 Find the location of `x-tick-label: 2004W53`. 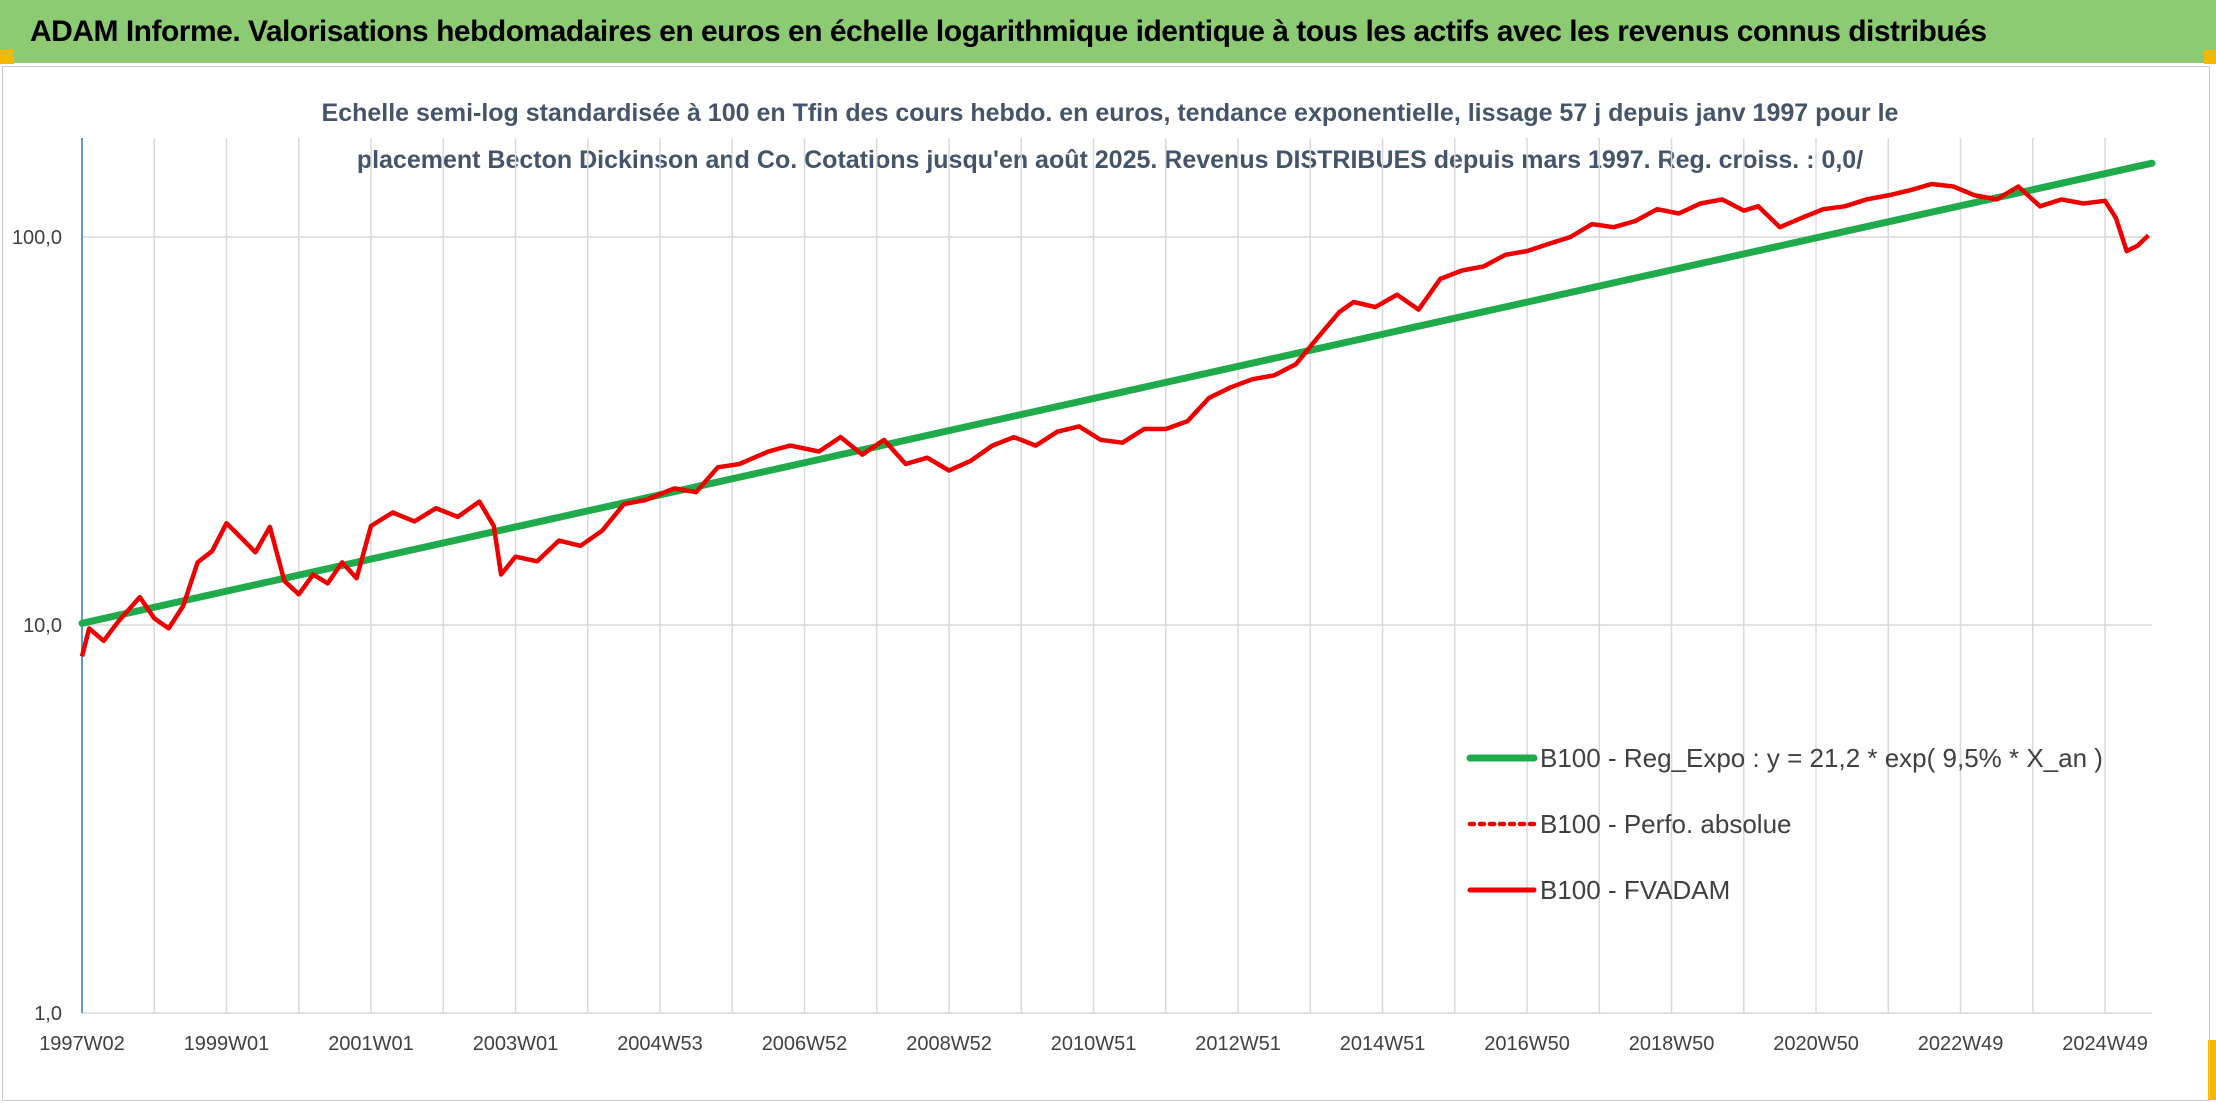

x-tick-label: 2004W53 is located at coordinates (660, 1044).